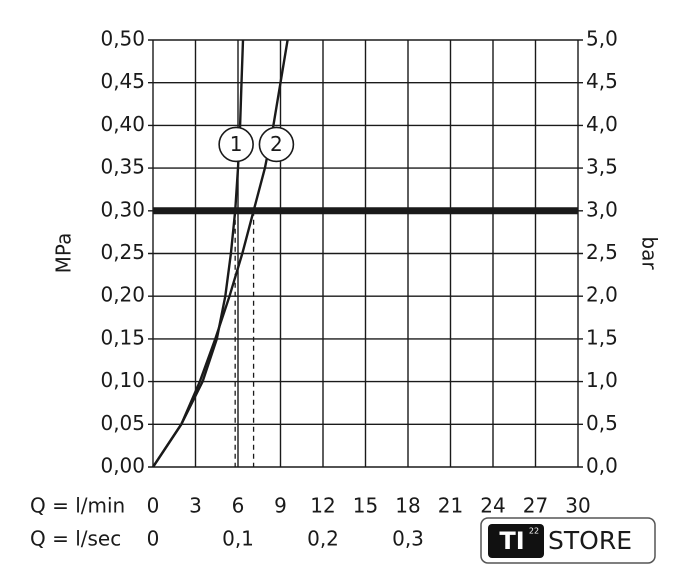 This screenshot has width=680, height=576. I want to click on y2-tick-label: 3,0, so click(602, 209).